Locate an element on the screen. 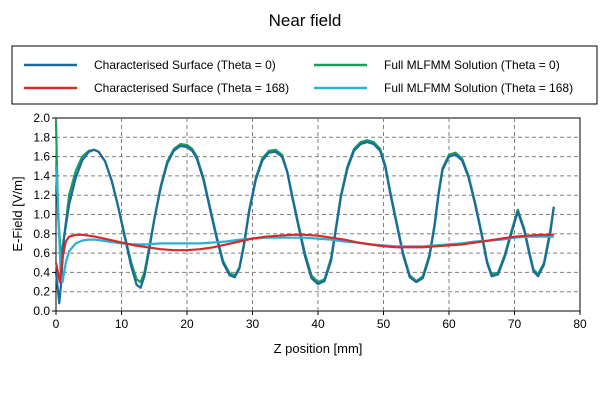 The width and height of the screenshot is (610, 410). legend-label: Characterised Surface (Theta = 168) is located at coordinates (191, 88).